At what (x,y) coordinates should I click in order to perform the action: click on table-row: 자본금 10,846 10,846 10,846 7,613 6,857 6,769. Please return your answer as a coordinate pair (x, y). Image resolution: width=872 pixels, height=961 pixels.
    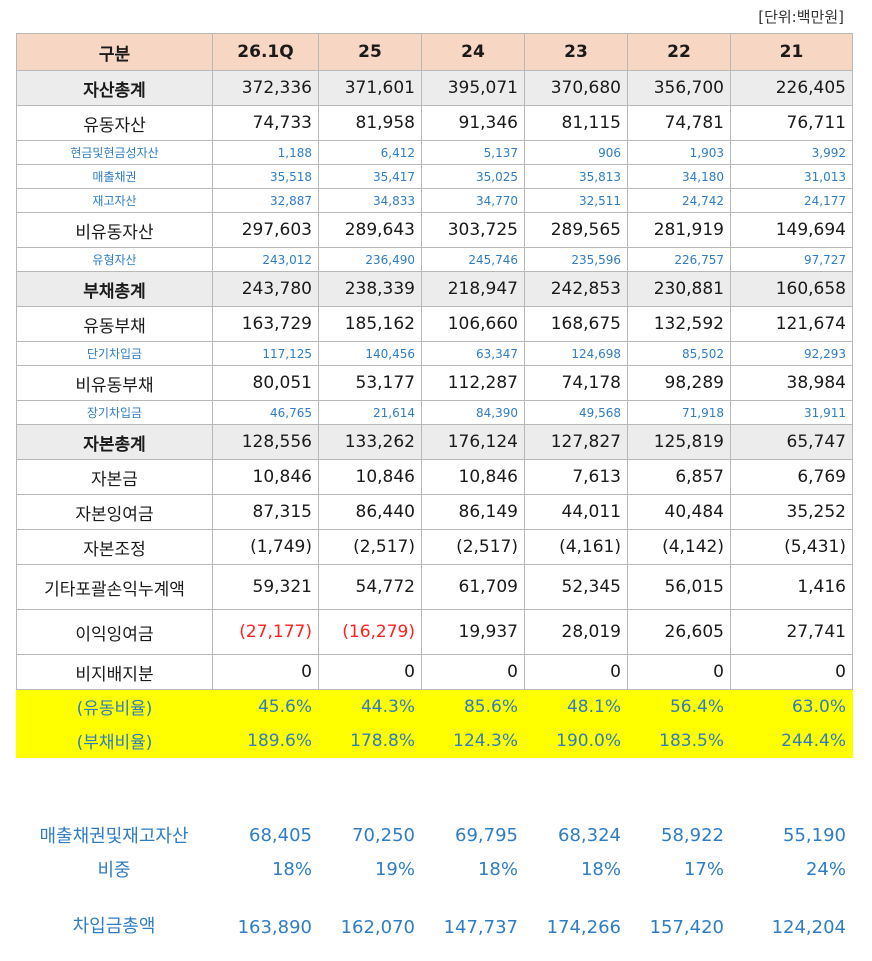
    Looking at the image, I should click on (434, 477).